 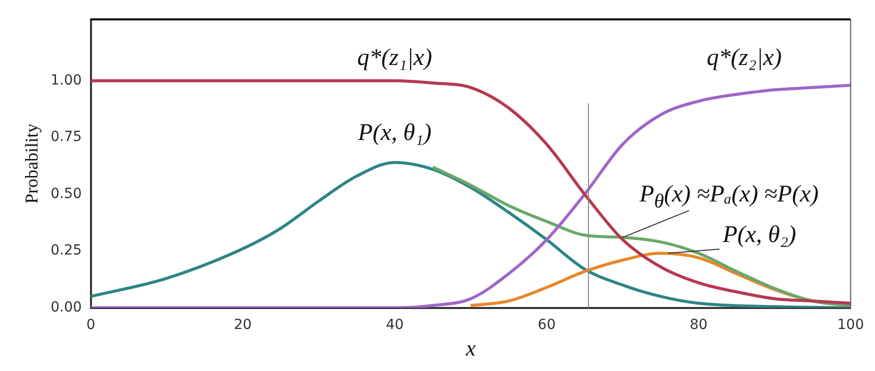 I want to click on x-tick-label: 100, so click(x=850, y=324).